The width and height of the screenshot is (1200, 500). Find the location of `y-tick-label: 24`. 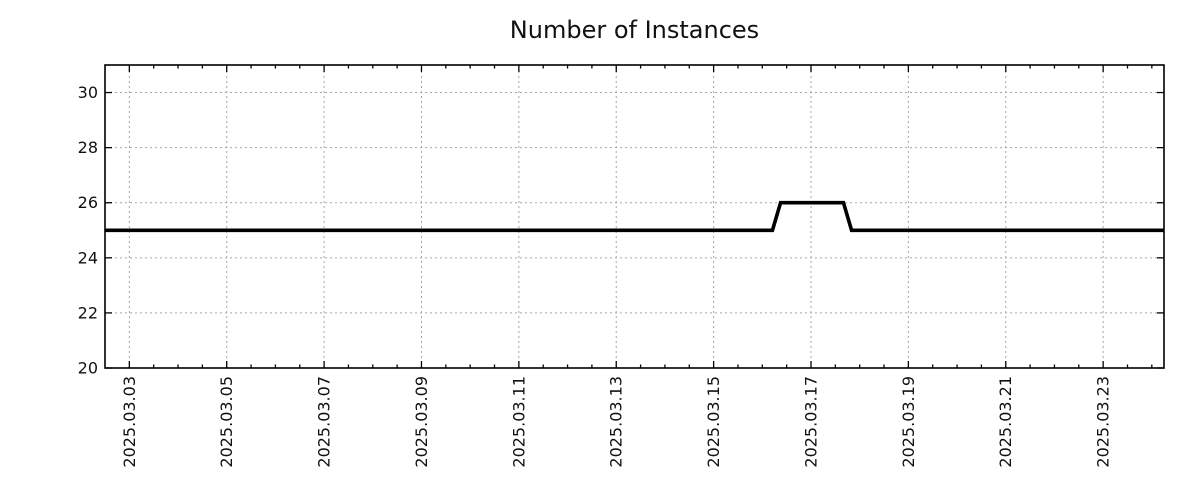

y-tick-label: 24 is located at coordinates (88, 257).